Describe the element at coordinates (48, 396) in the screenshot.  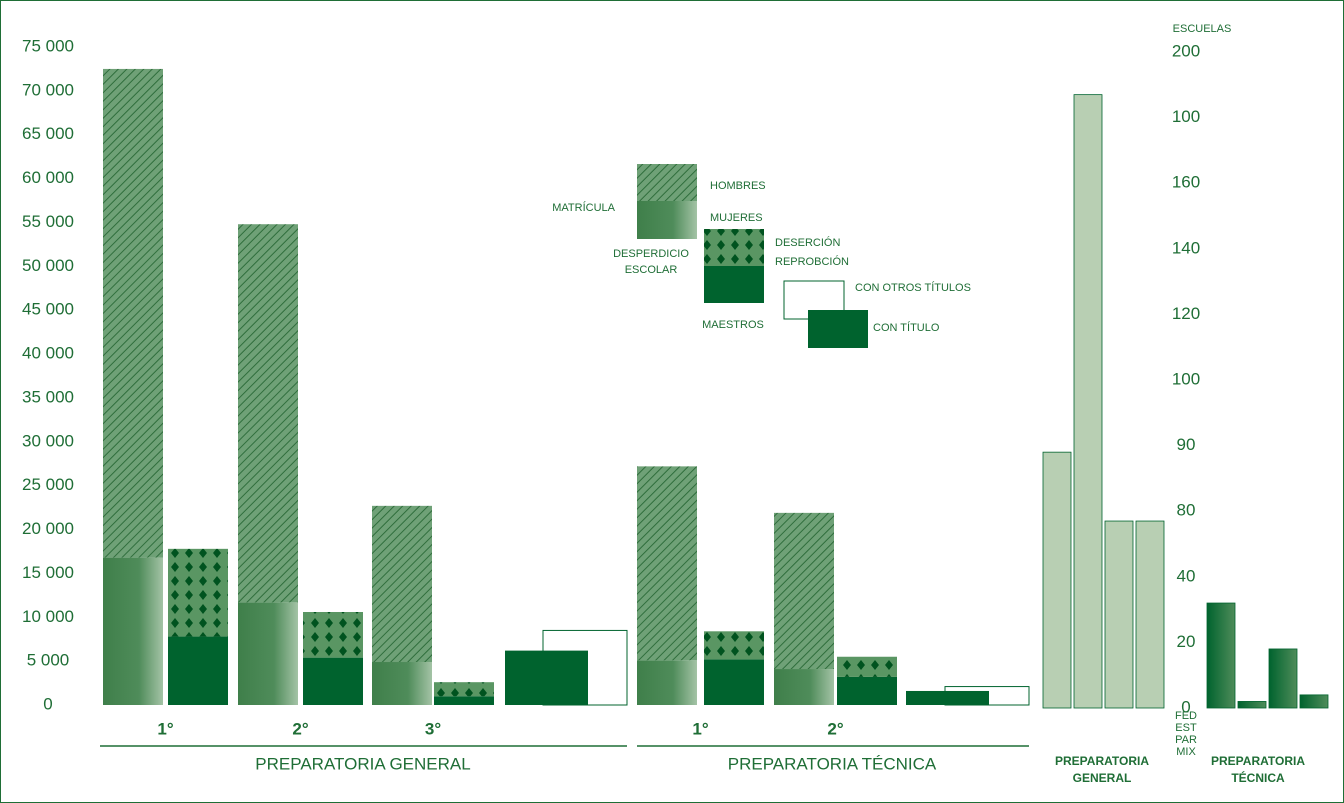
I see `y-tick-label: 35 000` at that location.